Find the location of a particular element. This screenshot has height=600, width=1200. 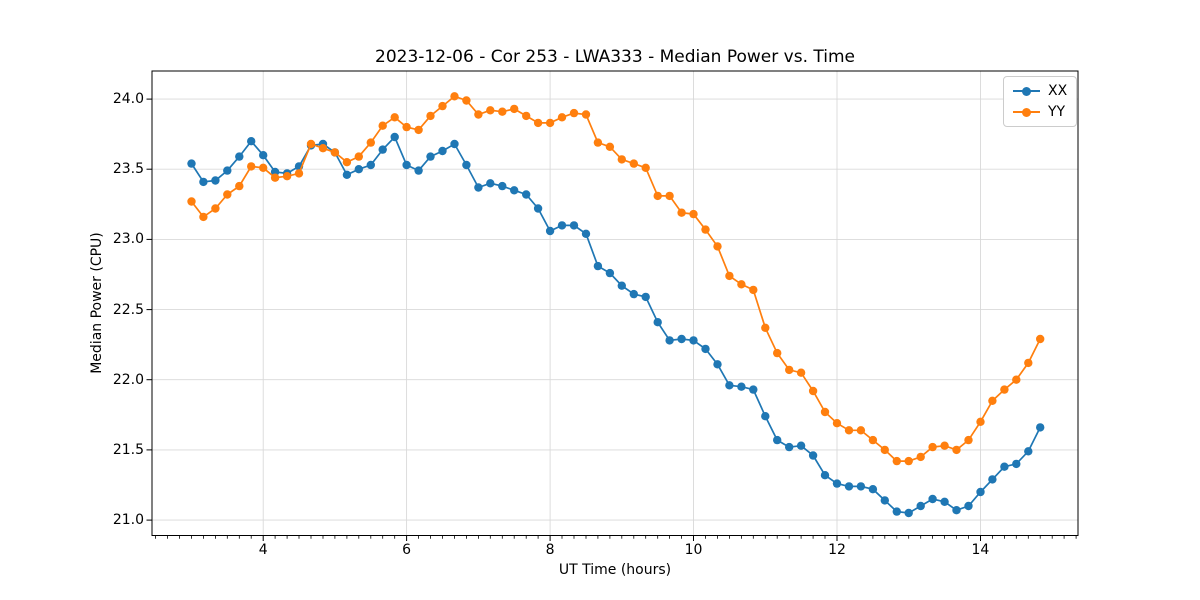

y-tick-label: 24.0 is located at coordinates (128, 99).